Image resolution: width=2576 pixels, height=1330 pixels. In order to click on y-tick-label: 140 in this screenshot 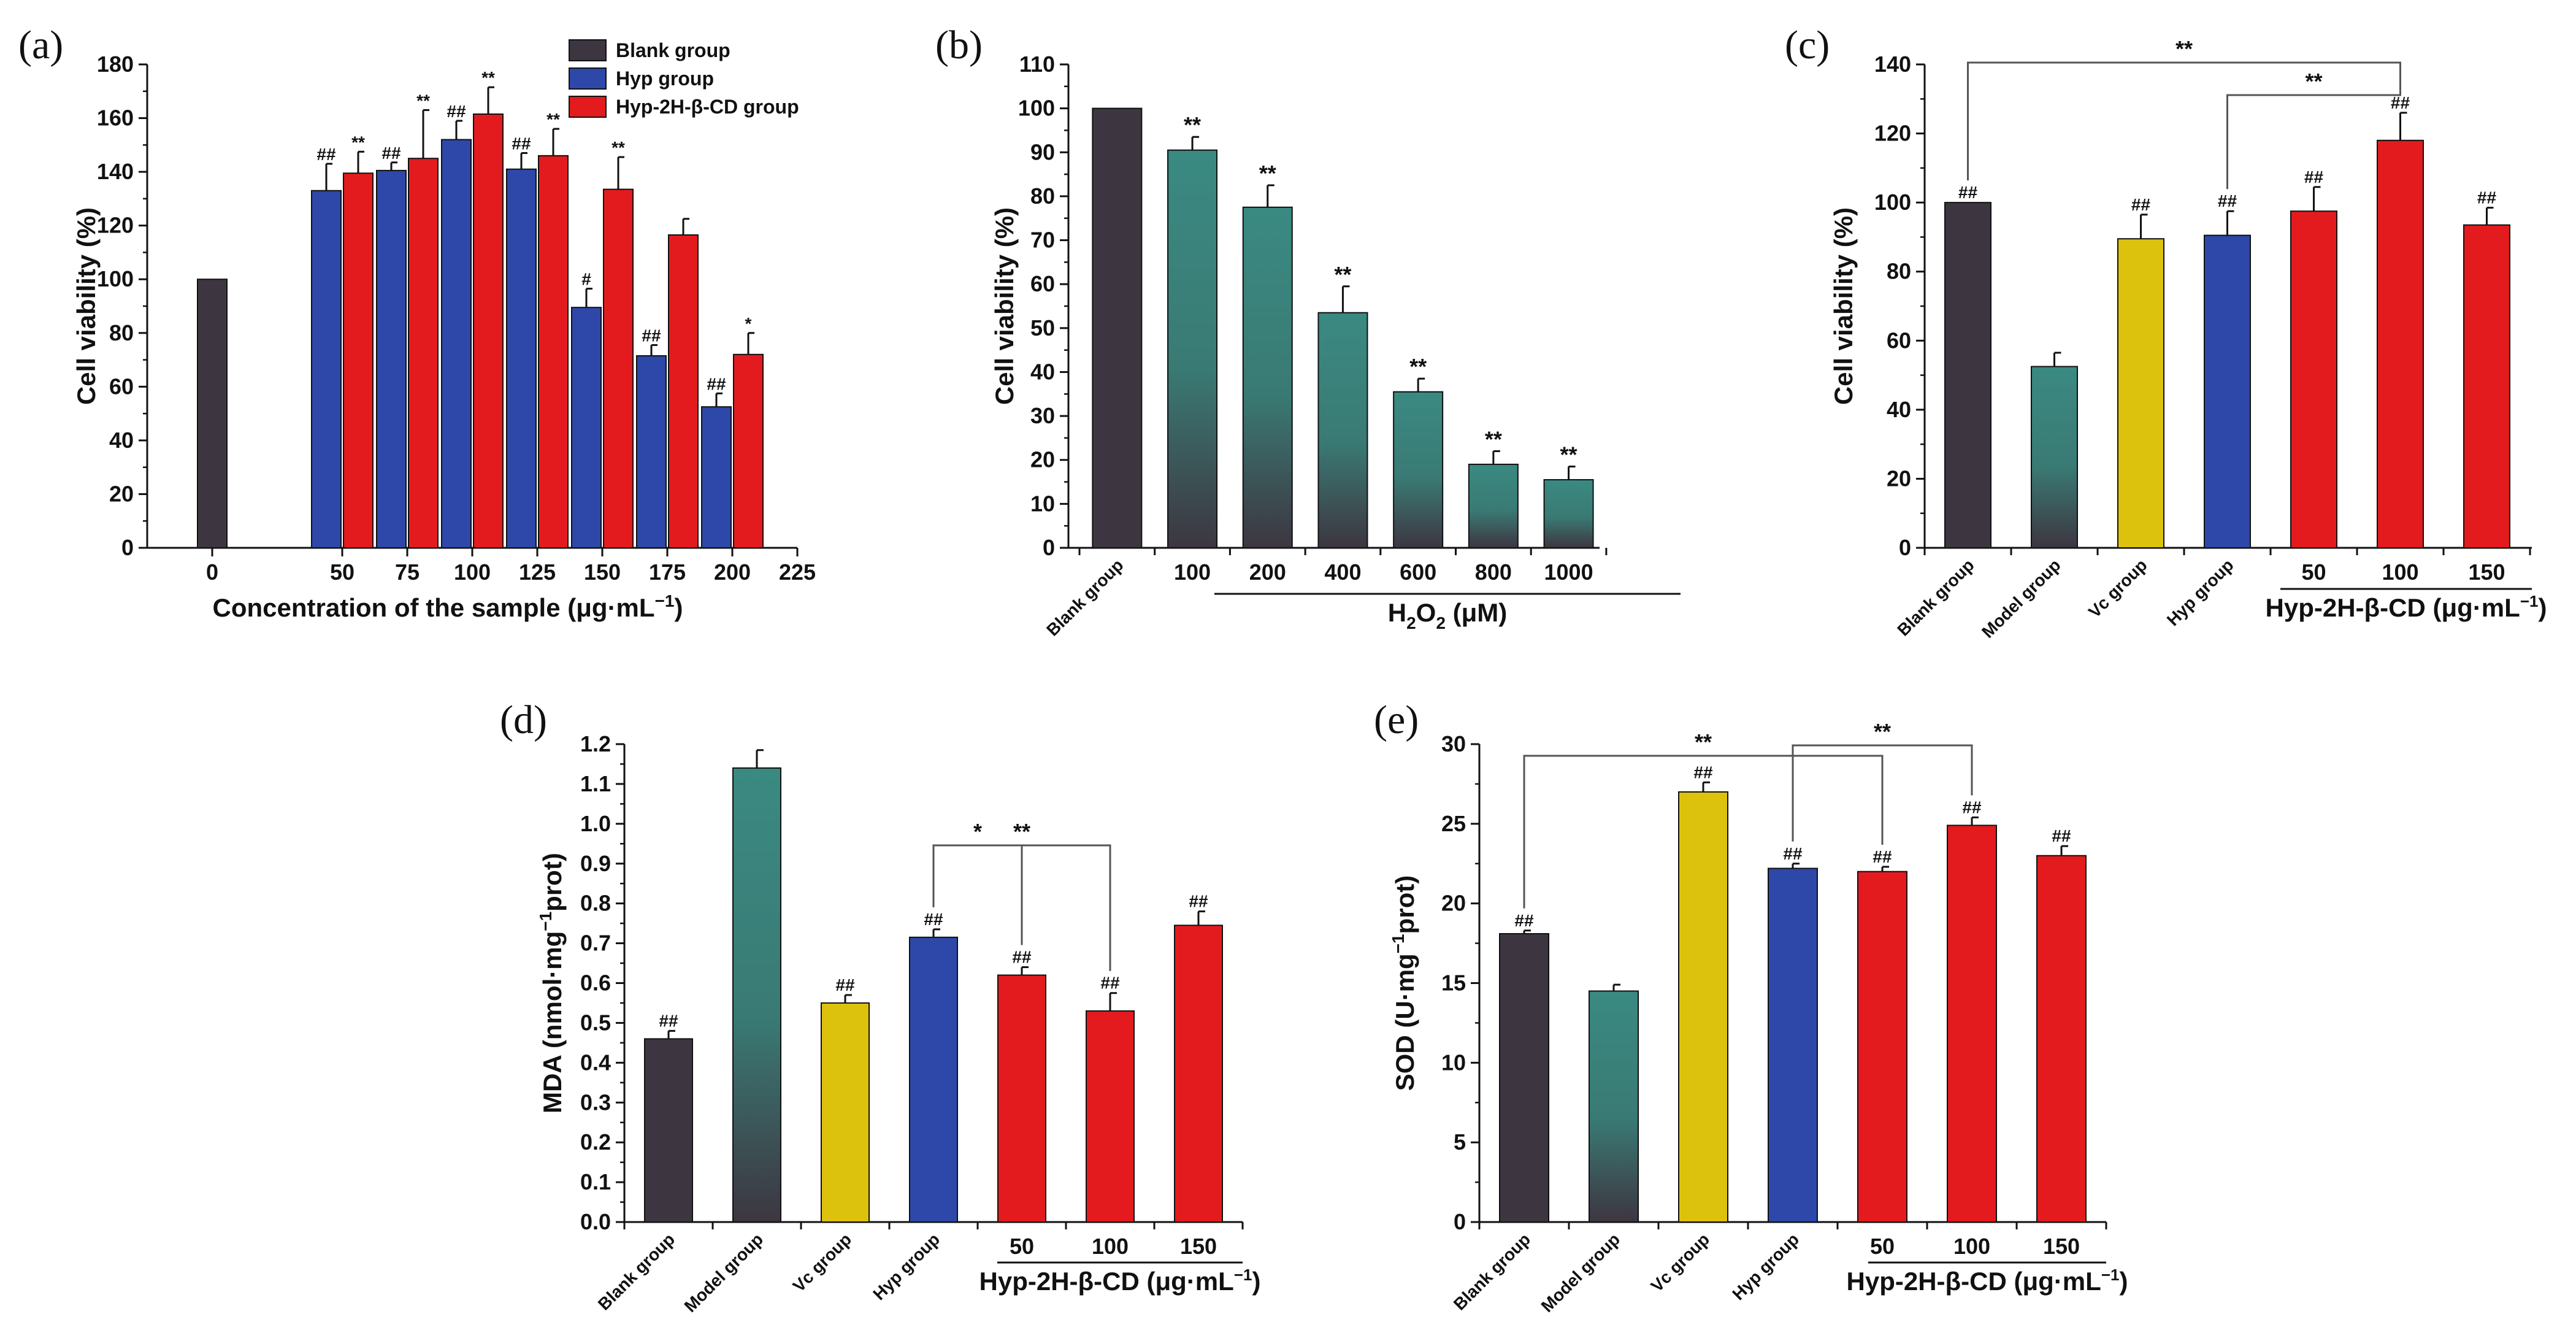, I will do `click(1892, 64)`.